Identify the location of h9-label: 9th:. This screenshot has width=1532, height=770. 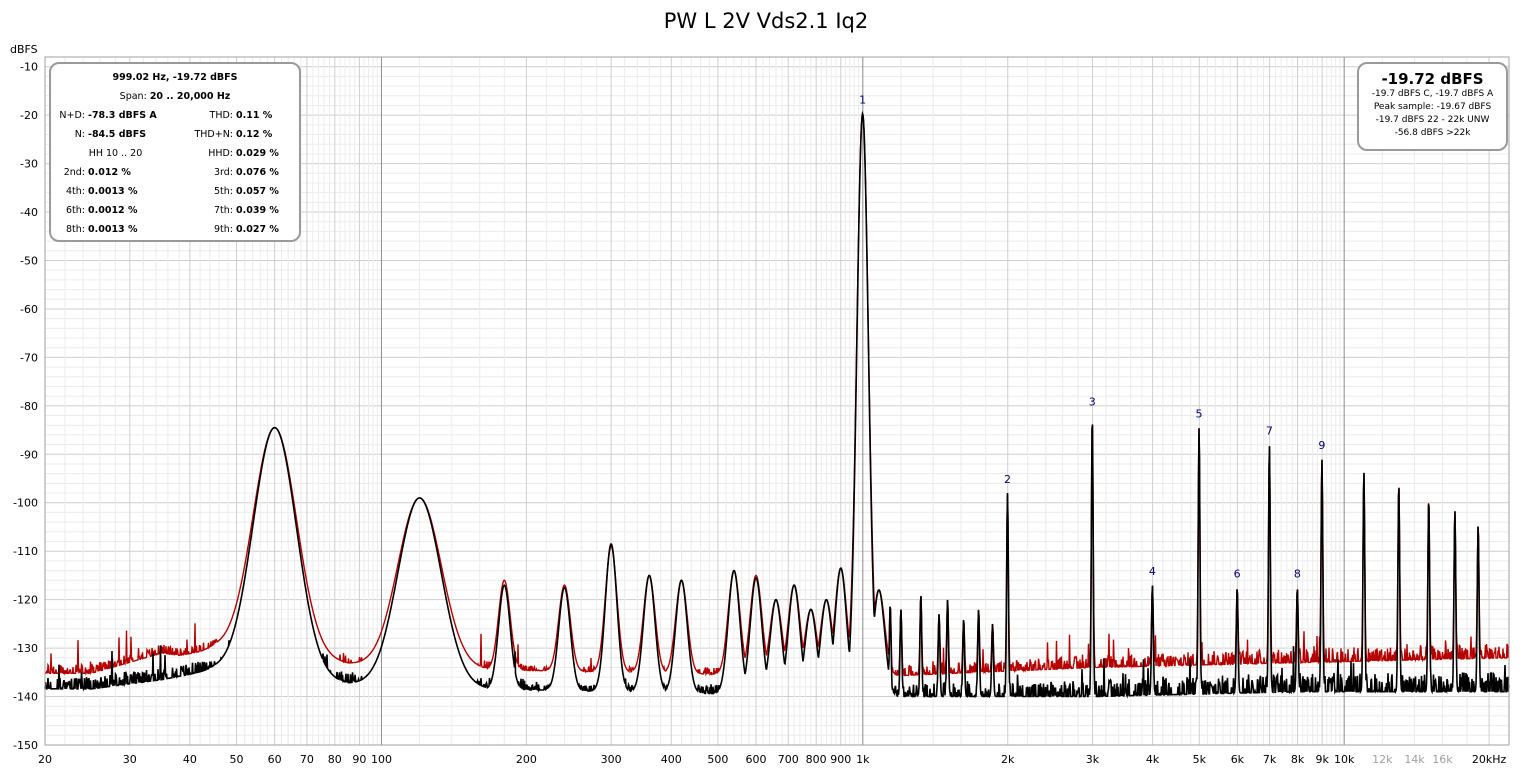
(223, 229).